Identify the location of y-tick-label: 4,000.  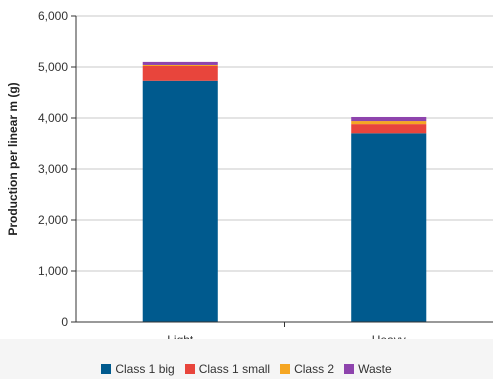
(53, 118).